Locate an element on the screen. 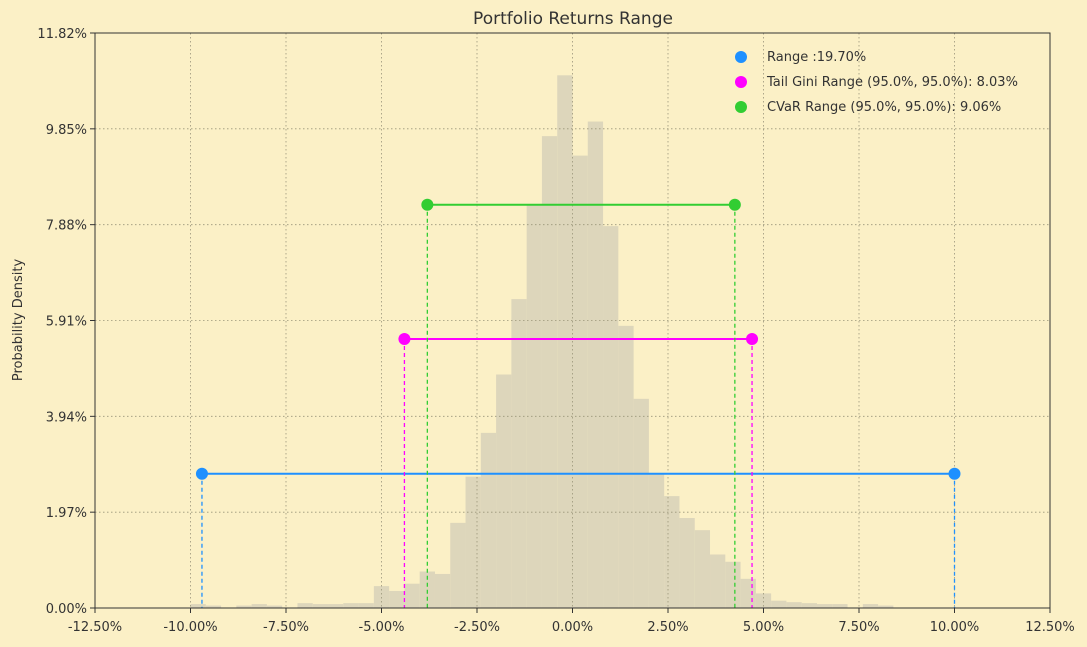 The image size is (1087, 647). x-tick-label: -10.00% is located at coordinates (190, 627).